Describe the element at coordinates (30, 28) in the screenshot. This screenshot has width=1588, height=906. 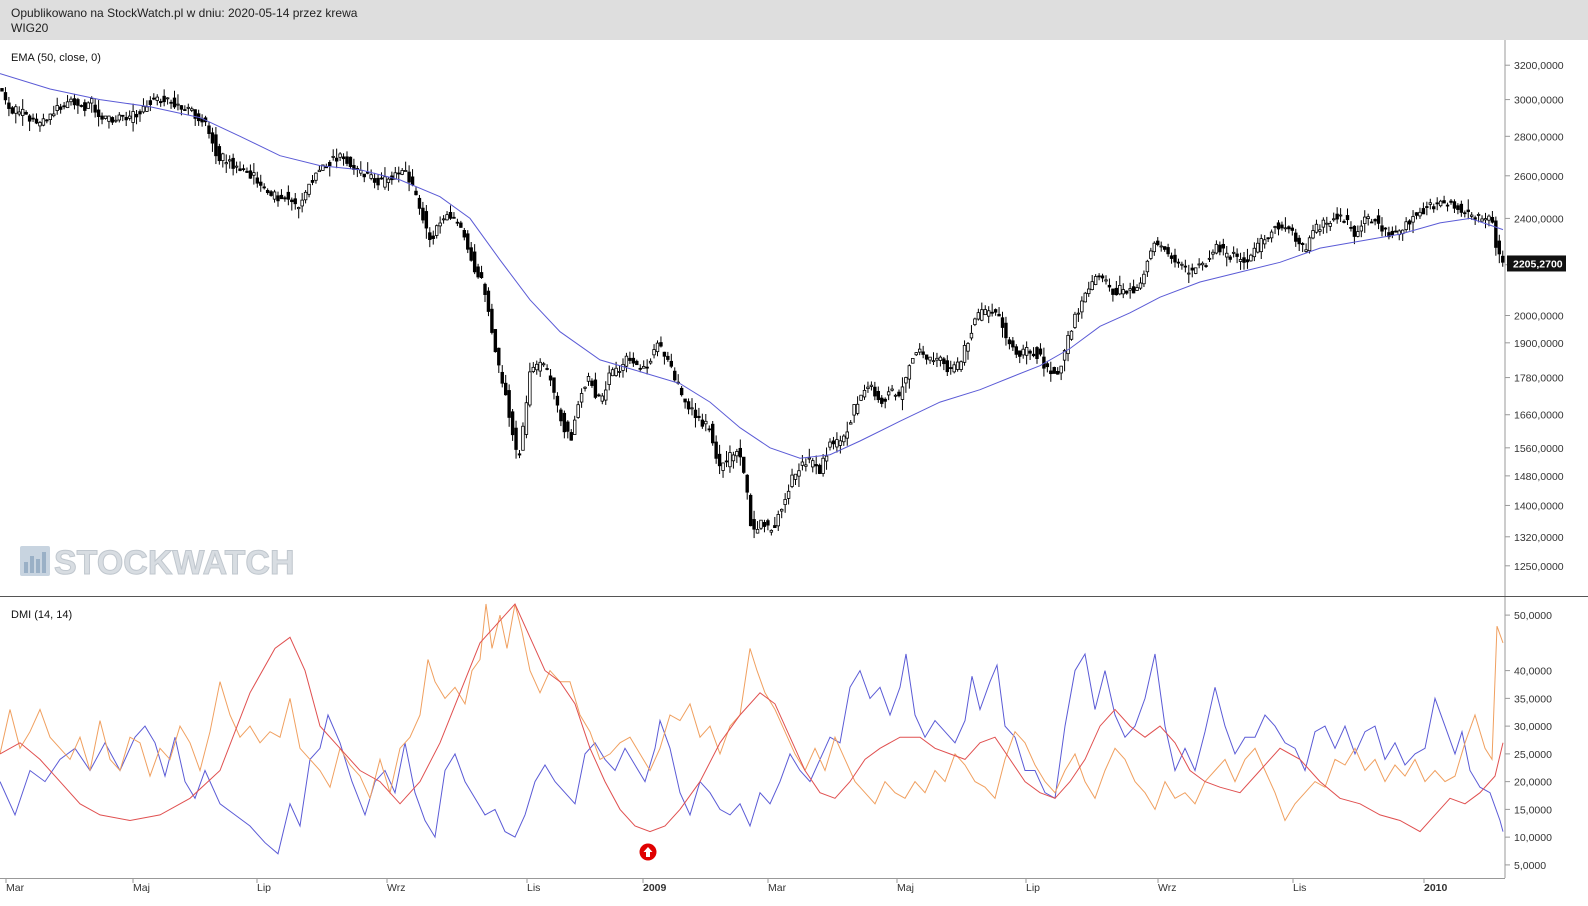
I see `symbol-name: WIG20` at that location.